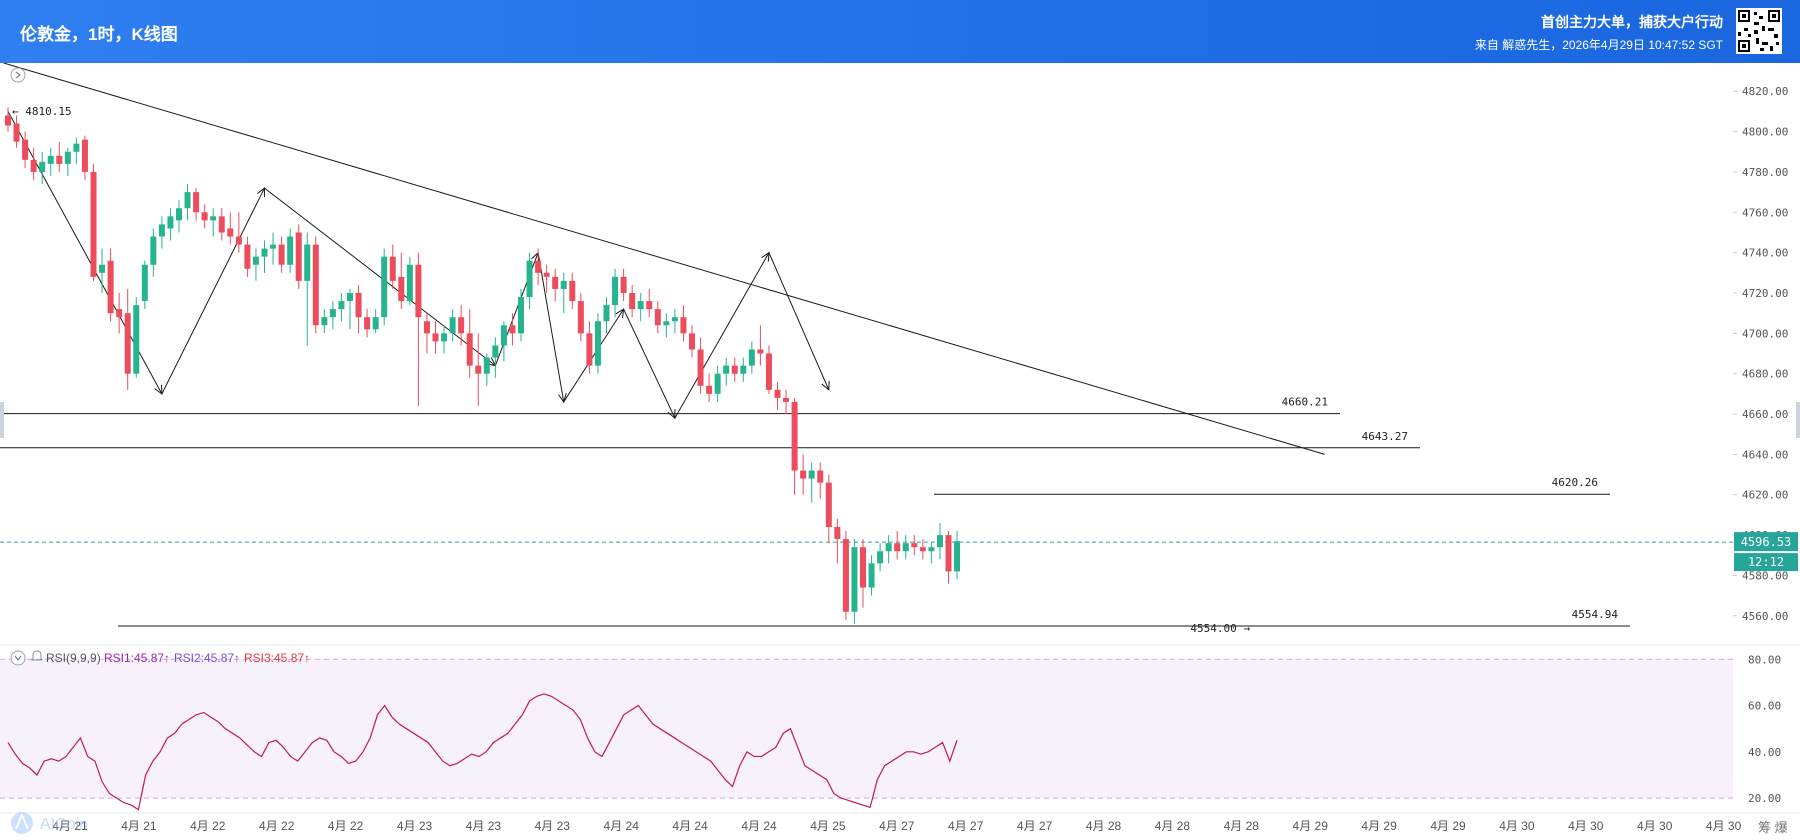  What do you see at coordinates (37, 655) in the screenshot?
I see `bell-icon` at bounding box center [37, 655].